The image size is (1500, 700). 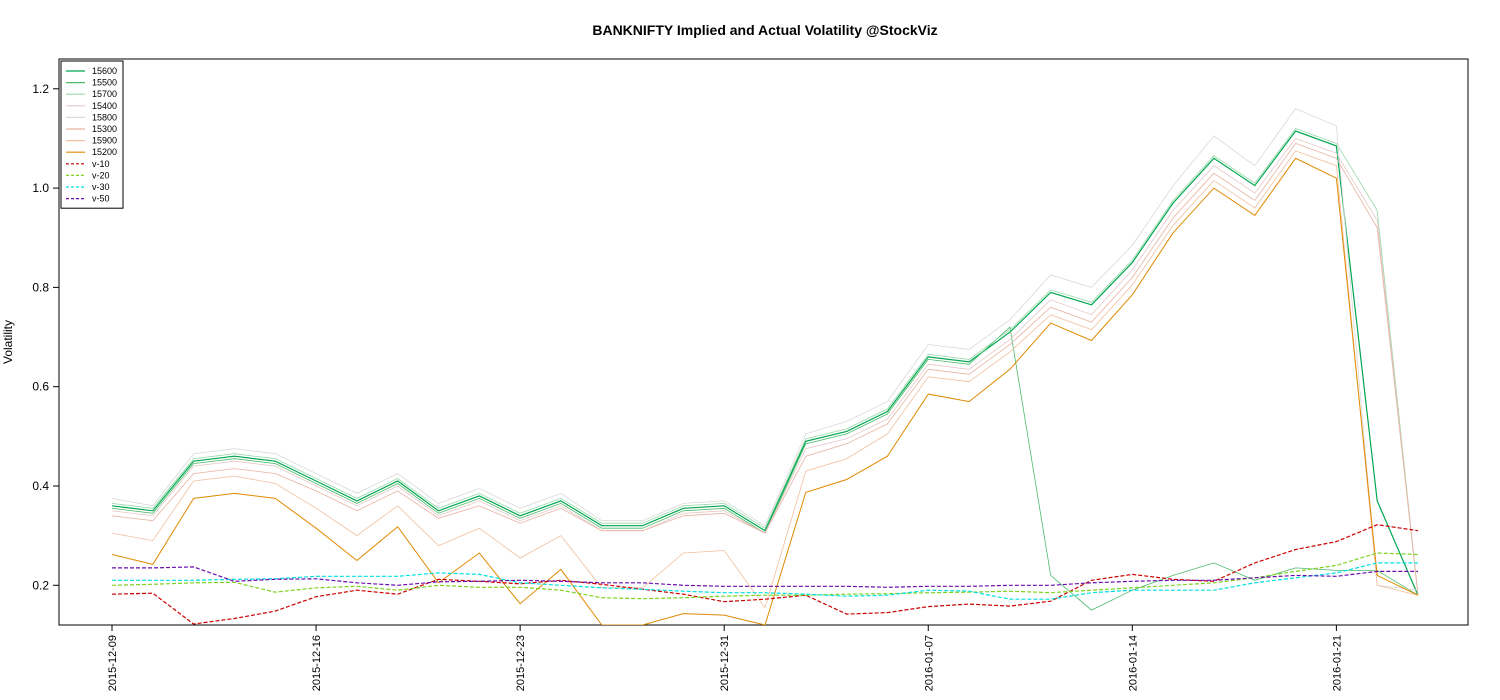 I want to click on x-tick-label: 2016-01-14, so click(x=1133, y=663).